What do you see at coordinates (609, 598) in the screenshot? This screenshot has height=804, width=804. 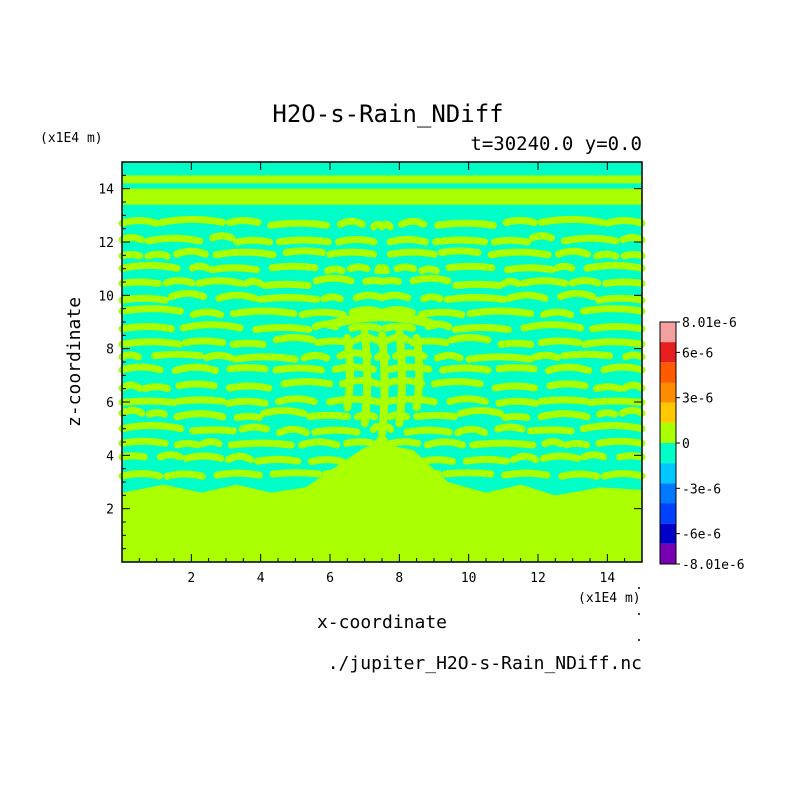 I see `x-unit-label: (x1E4 m)` at bounding box center [609, 598].